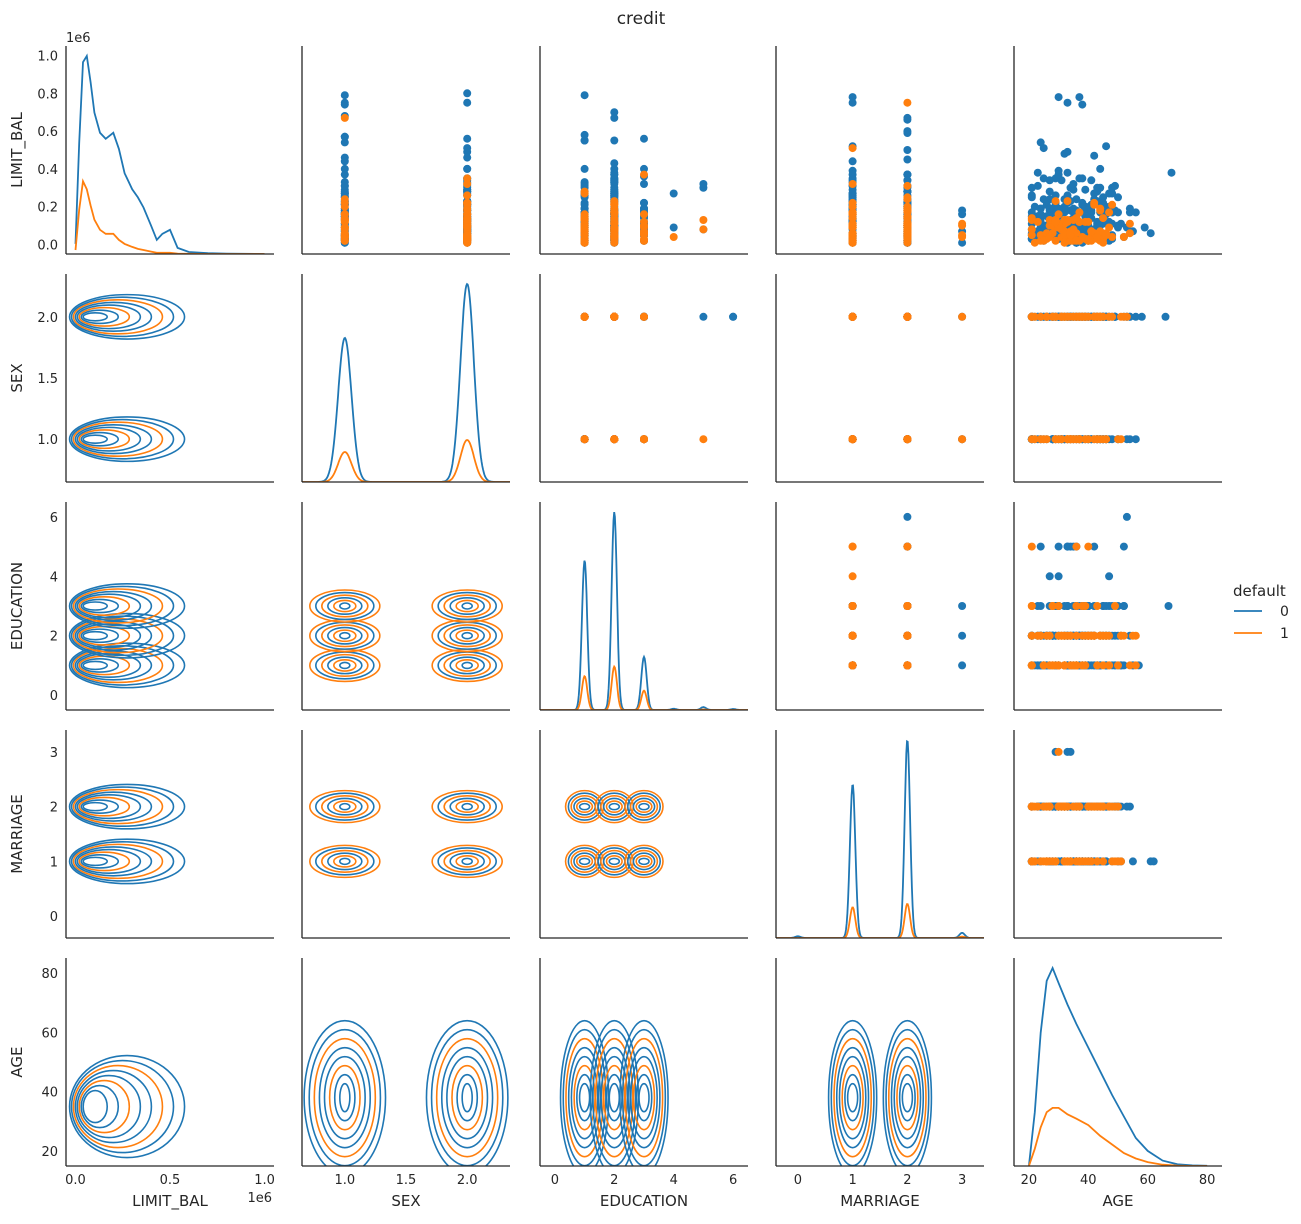 Image resolution: width=1301 pixels, height=1224 pixels. What do you see at coordinates (54, 637) in the screenshot?
I see `y-tick-label: 2` at bounding box center [54, 637].